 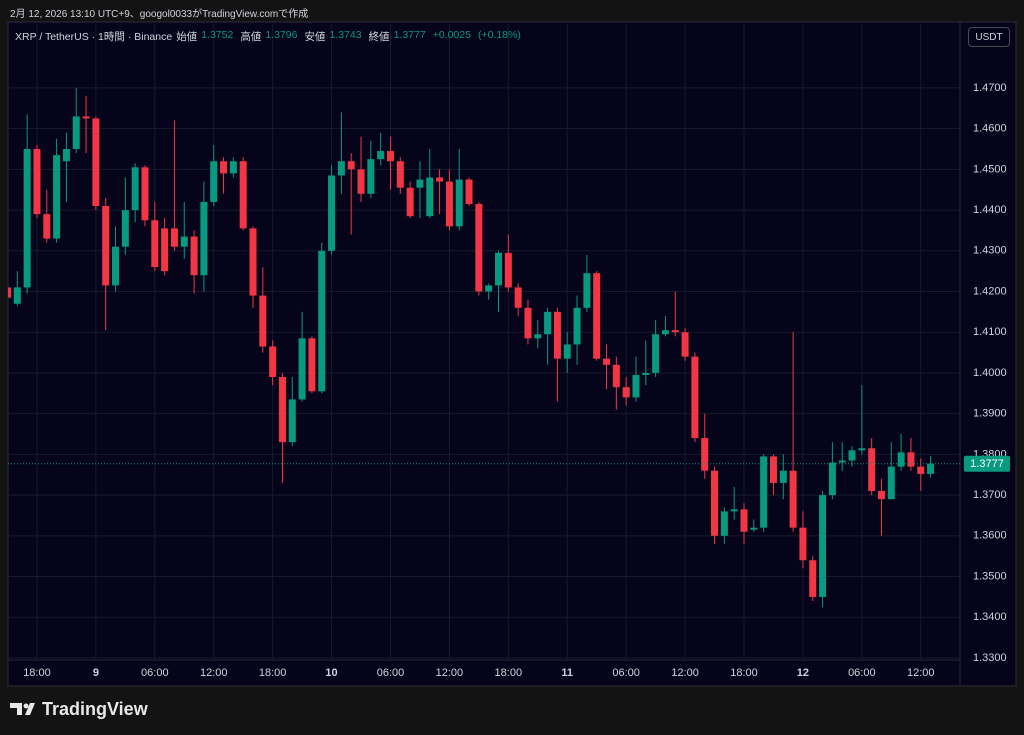 I want to click on y-tick-label: 1.4400, so click(x=990, y=210).